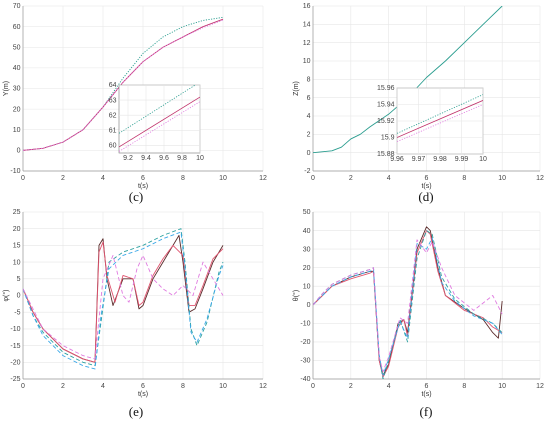  I want to click on panel-label: (f), so click(426, 411).